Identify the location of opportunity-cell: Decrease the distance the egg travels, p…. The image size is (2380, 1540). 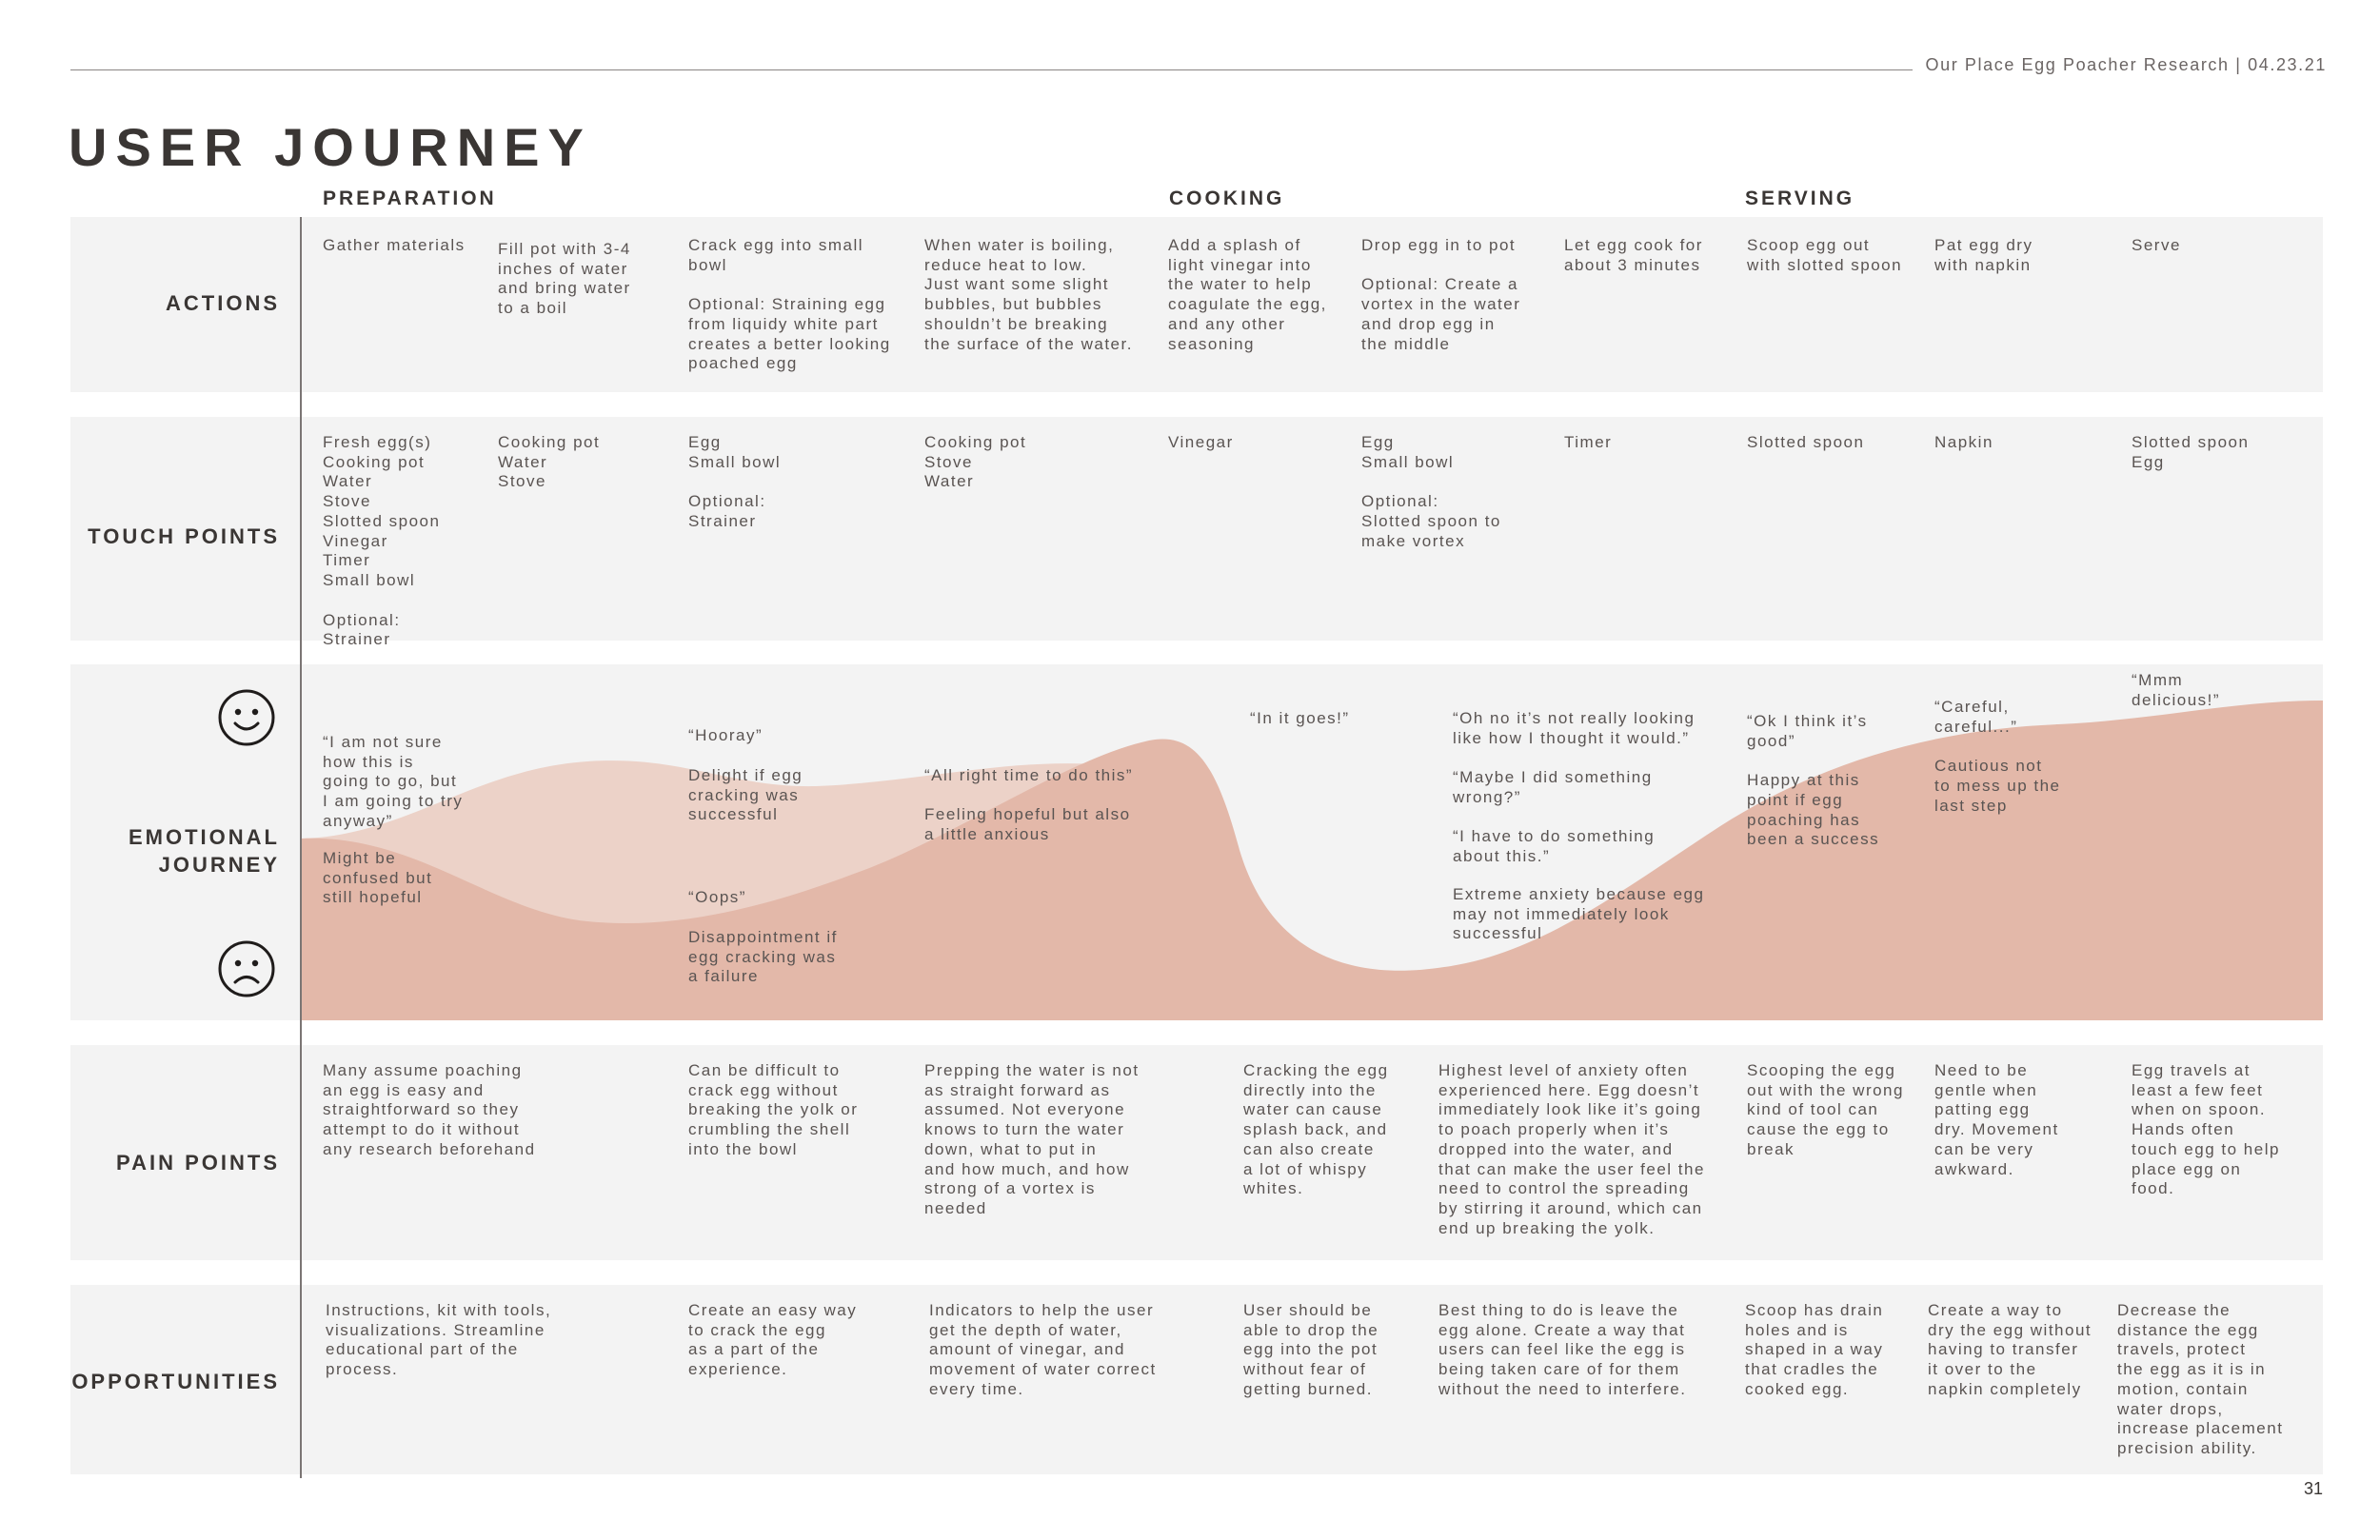
(2200, 1379).